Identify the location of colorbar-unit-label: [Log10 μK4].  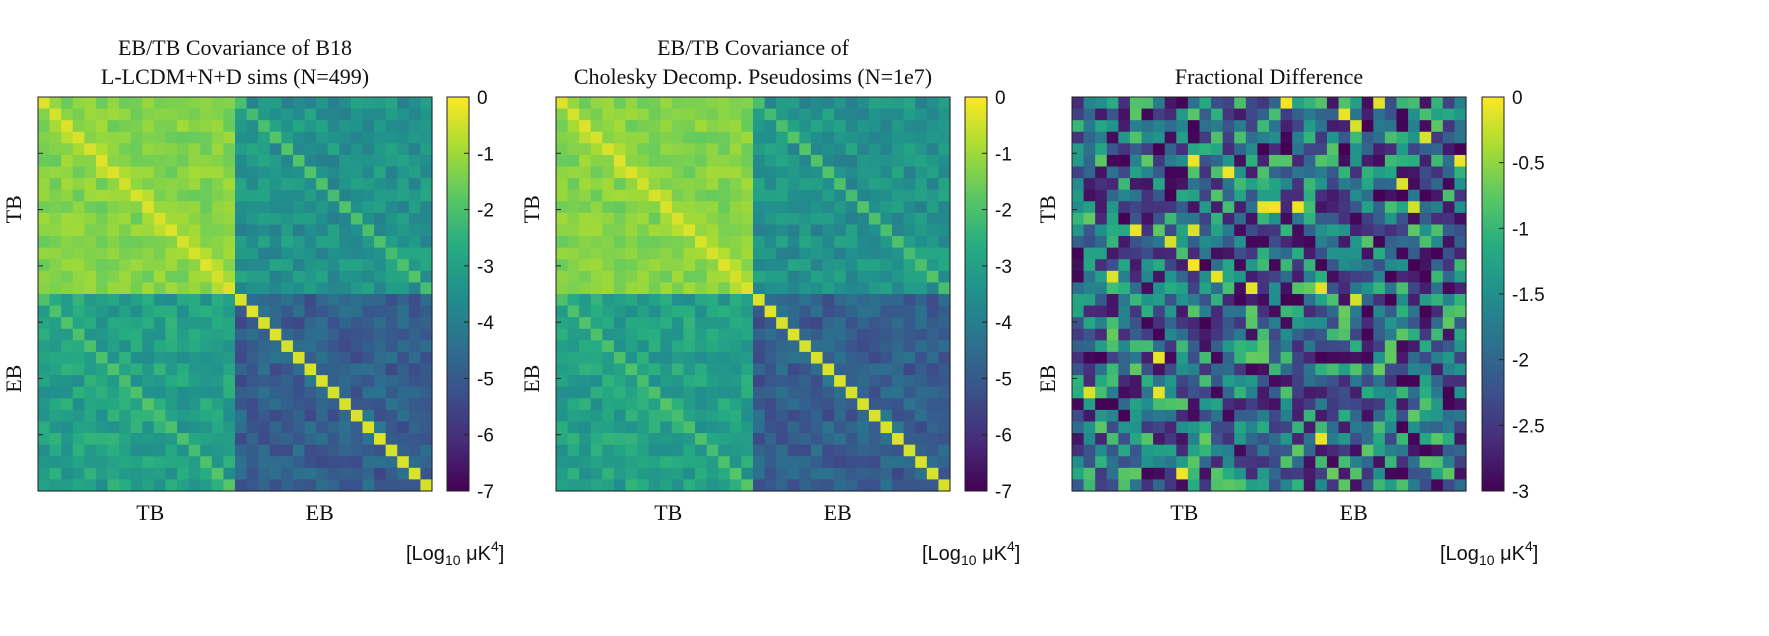
(1489, 553).